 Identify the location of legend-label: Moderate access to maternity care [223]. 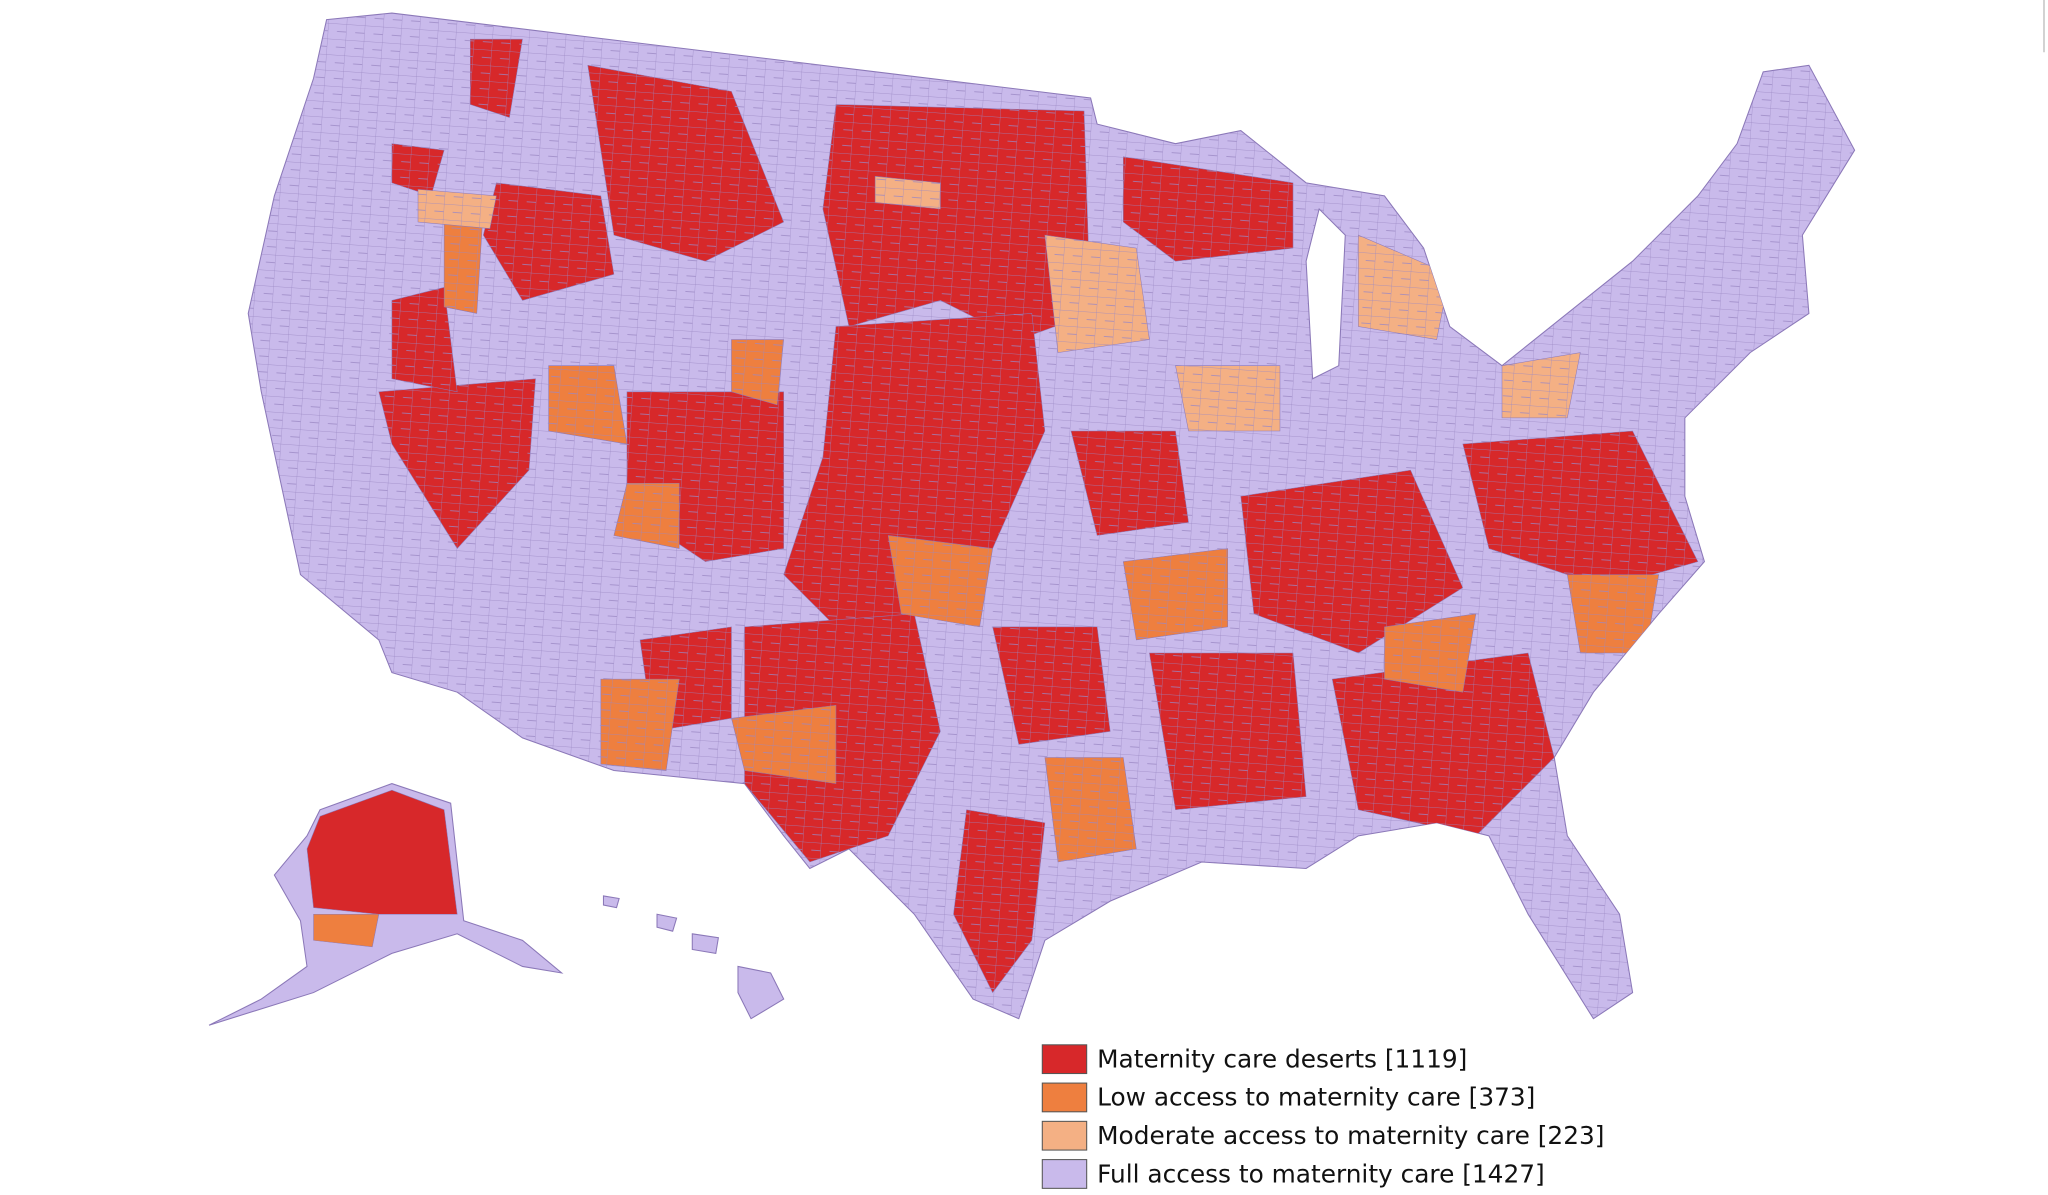
(1350, 1135).